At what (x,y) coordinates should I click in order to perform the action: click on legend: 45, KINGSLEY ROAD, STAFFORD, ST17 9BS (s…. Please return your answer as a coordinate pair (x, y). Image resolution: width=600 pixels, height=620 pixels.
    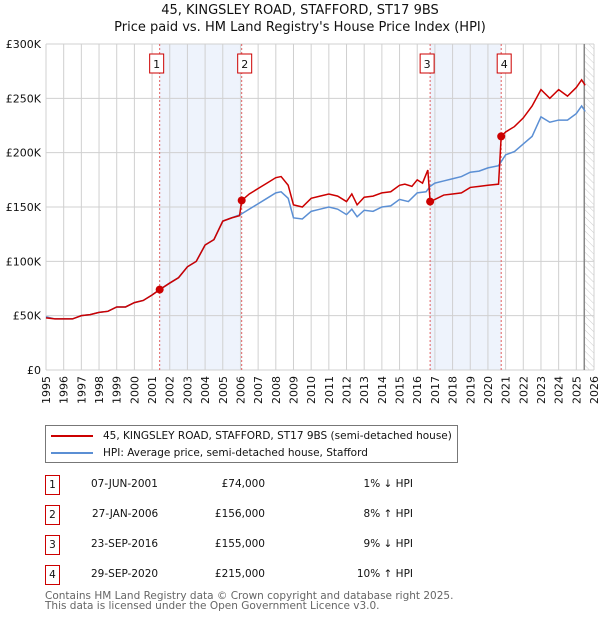
    Looking at the image, I should click on (251, 444).